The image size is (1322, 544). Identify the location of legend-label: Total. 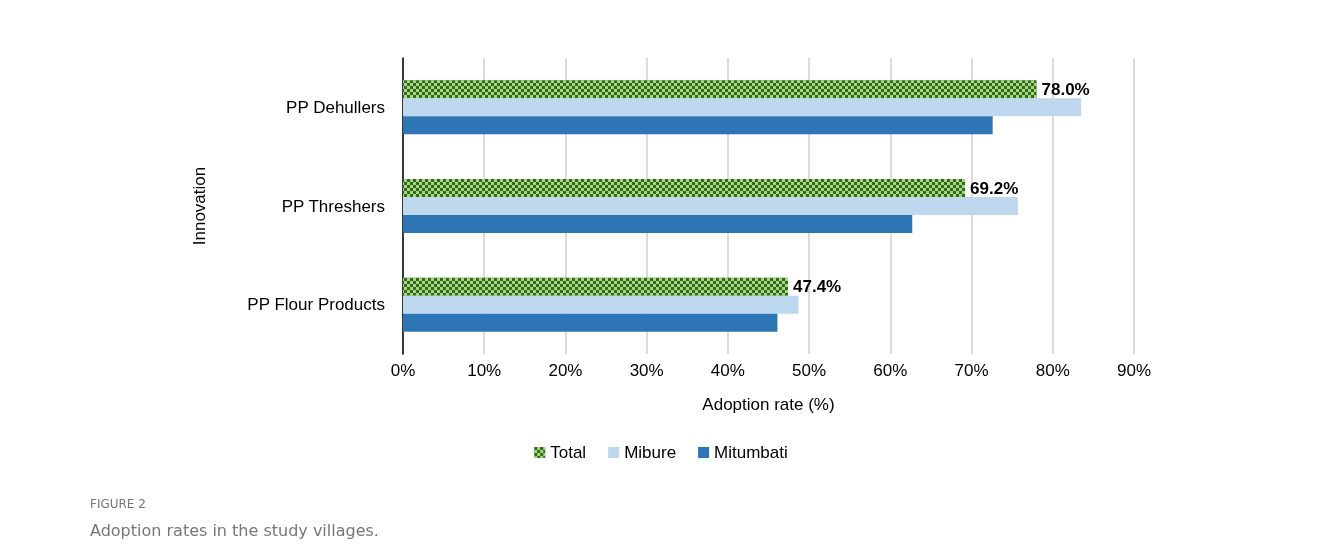
(568, 452).